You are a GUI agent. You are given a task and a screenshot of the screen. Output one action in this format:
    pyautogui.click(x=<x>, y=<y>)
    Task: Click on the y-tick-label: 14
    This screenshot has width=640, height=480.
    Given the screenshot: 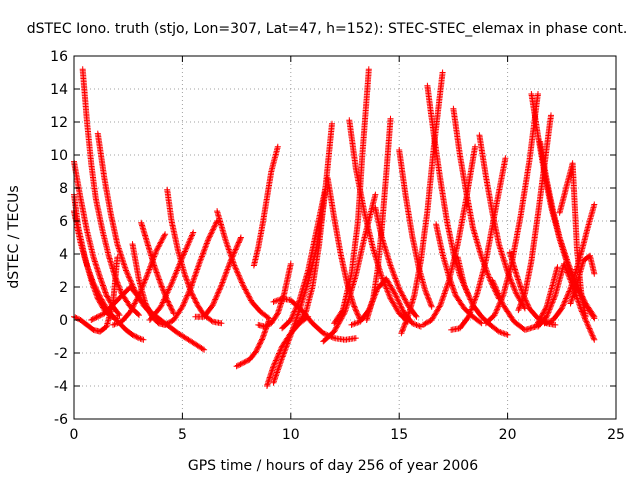 What is the action you would take?
    pyautogui.click(x=59, y=90)
    